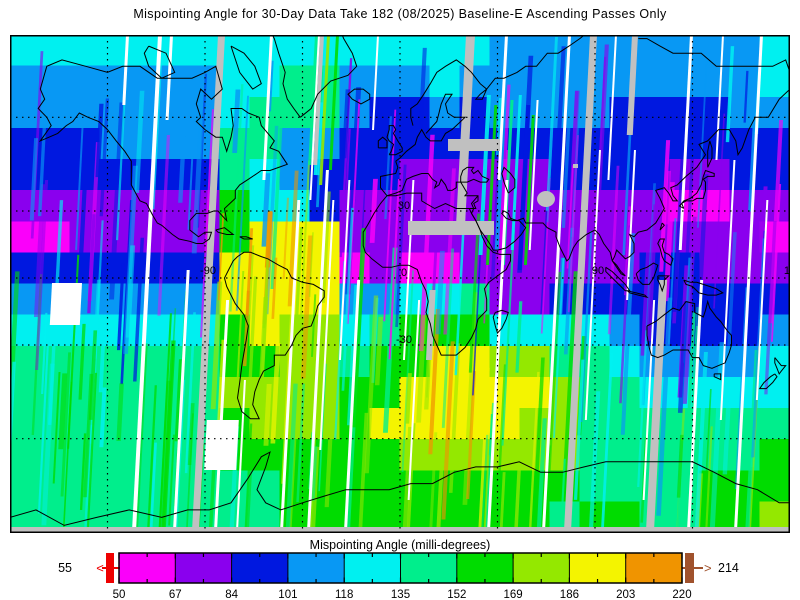  What do you see at coordinates (513, 594) in the screenshot?
I see `colorbar-tick-label-169: 169` at bounding box center [513, 594].